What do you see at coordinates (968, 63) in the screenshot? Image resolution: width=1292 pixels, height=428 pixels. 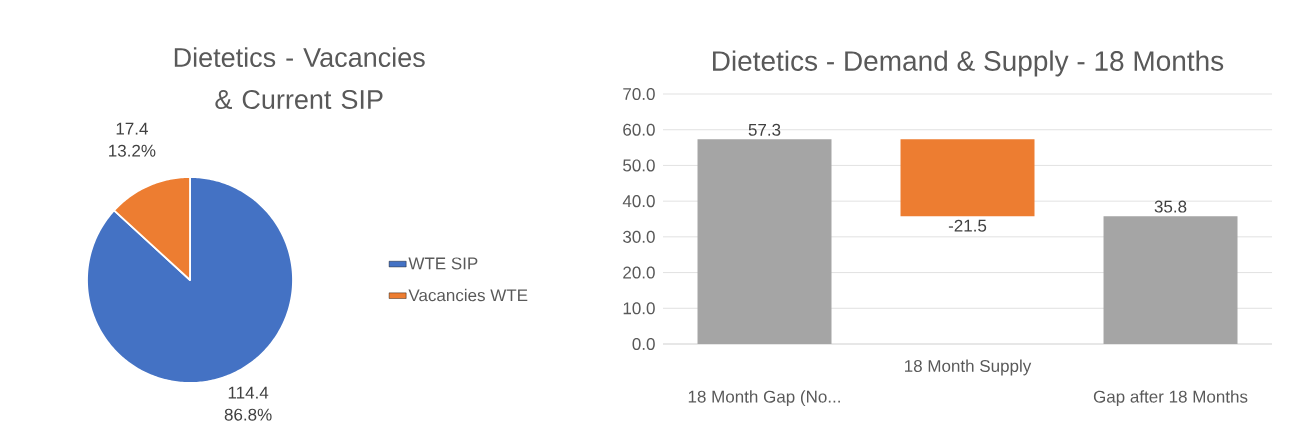 I see `chart-title: Dietetics - Demand & Supply - 18 Months` at bounding box center [968, 63].